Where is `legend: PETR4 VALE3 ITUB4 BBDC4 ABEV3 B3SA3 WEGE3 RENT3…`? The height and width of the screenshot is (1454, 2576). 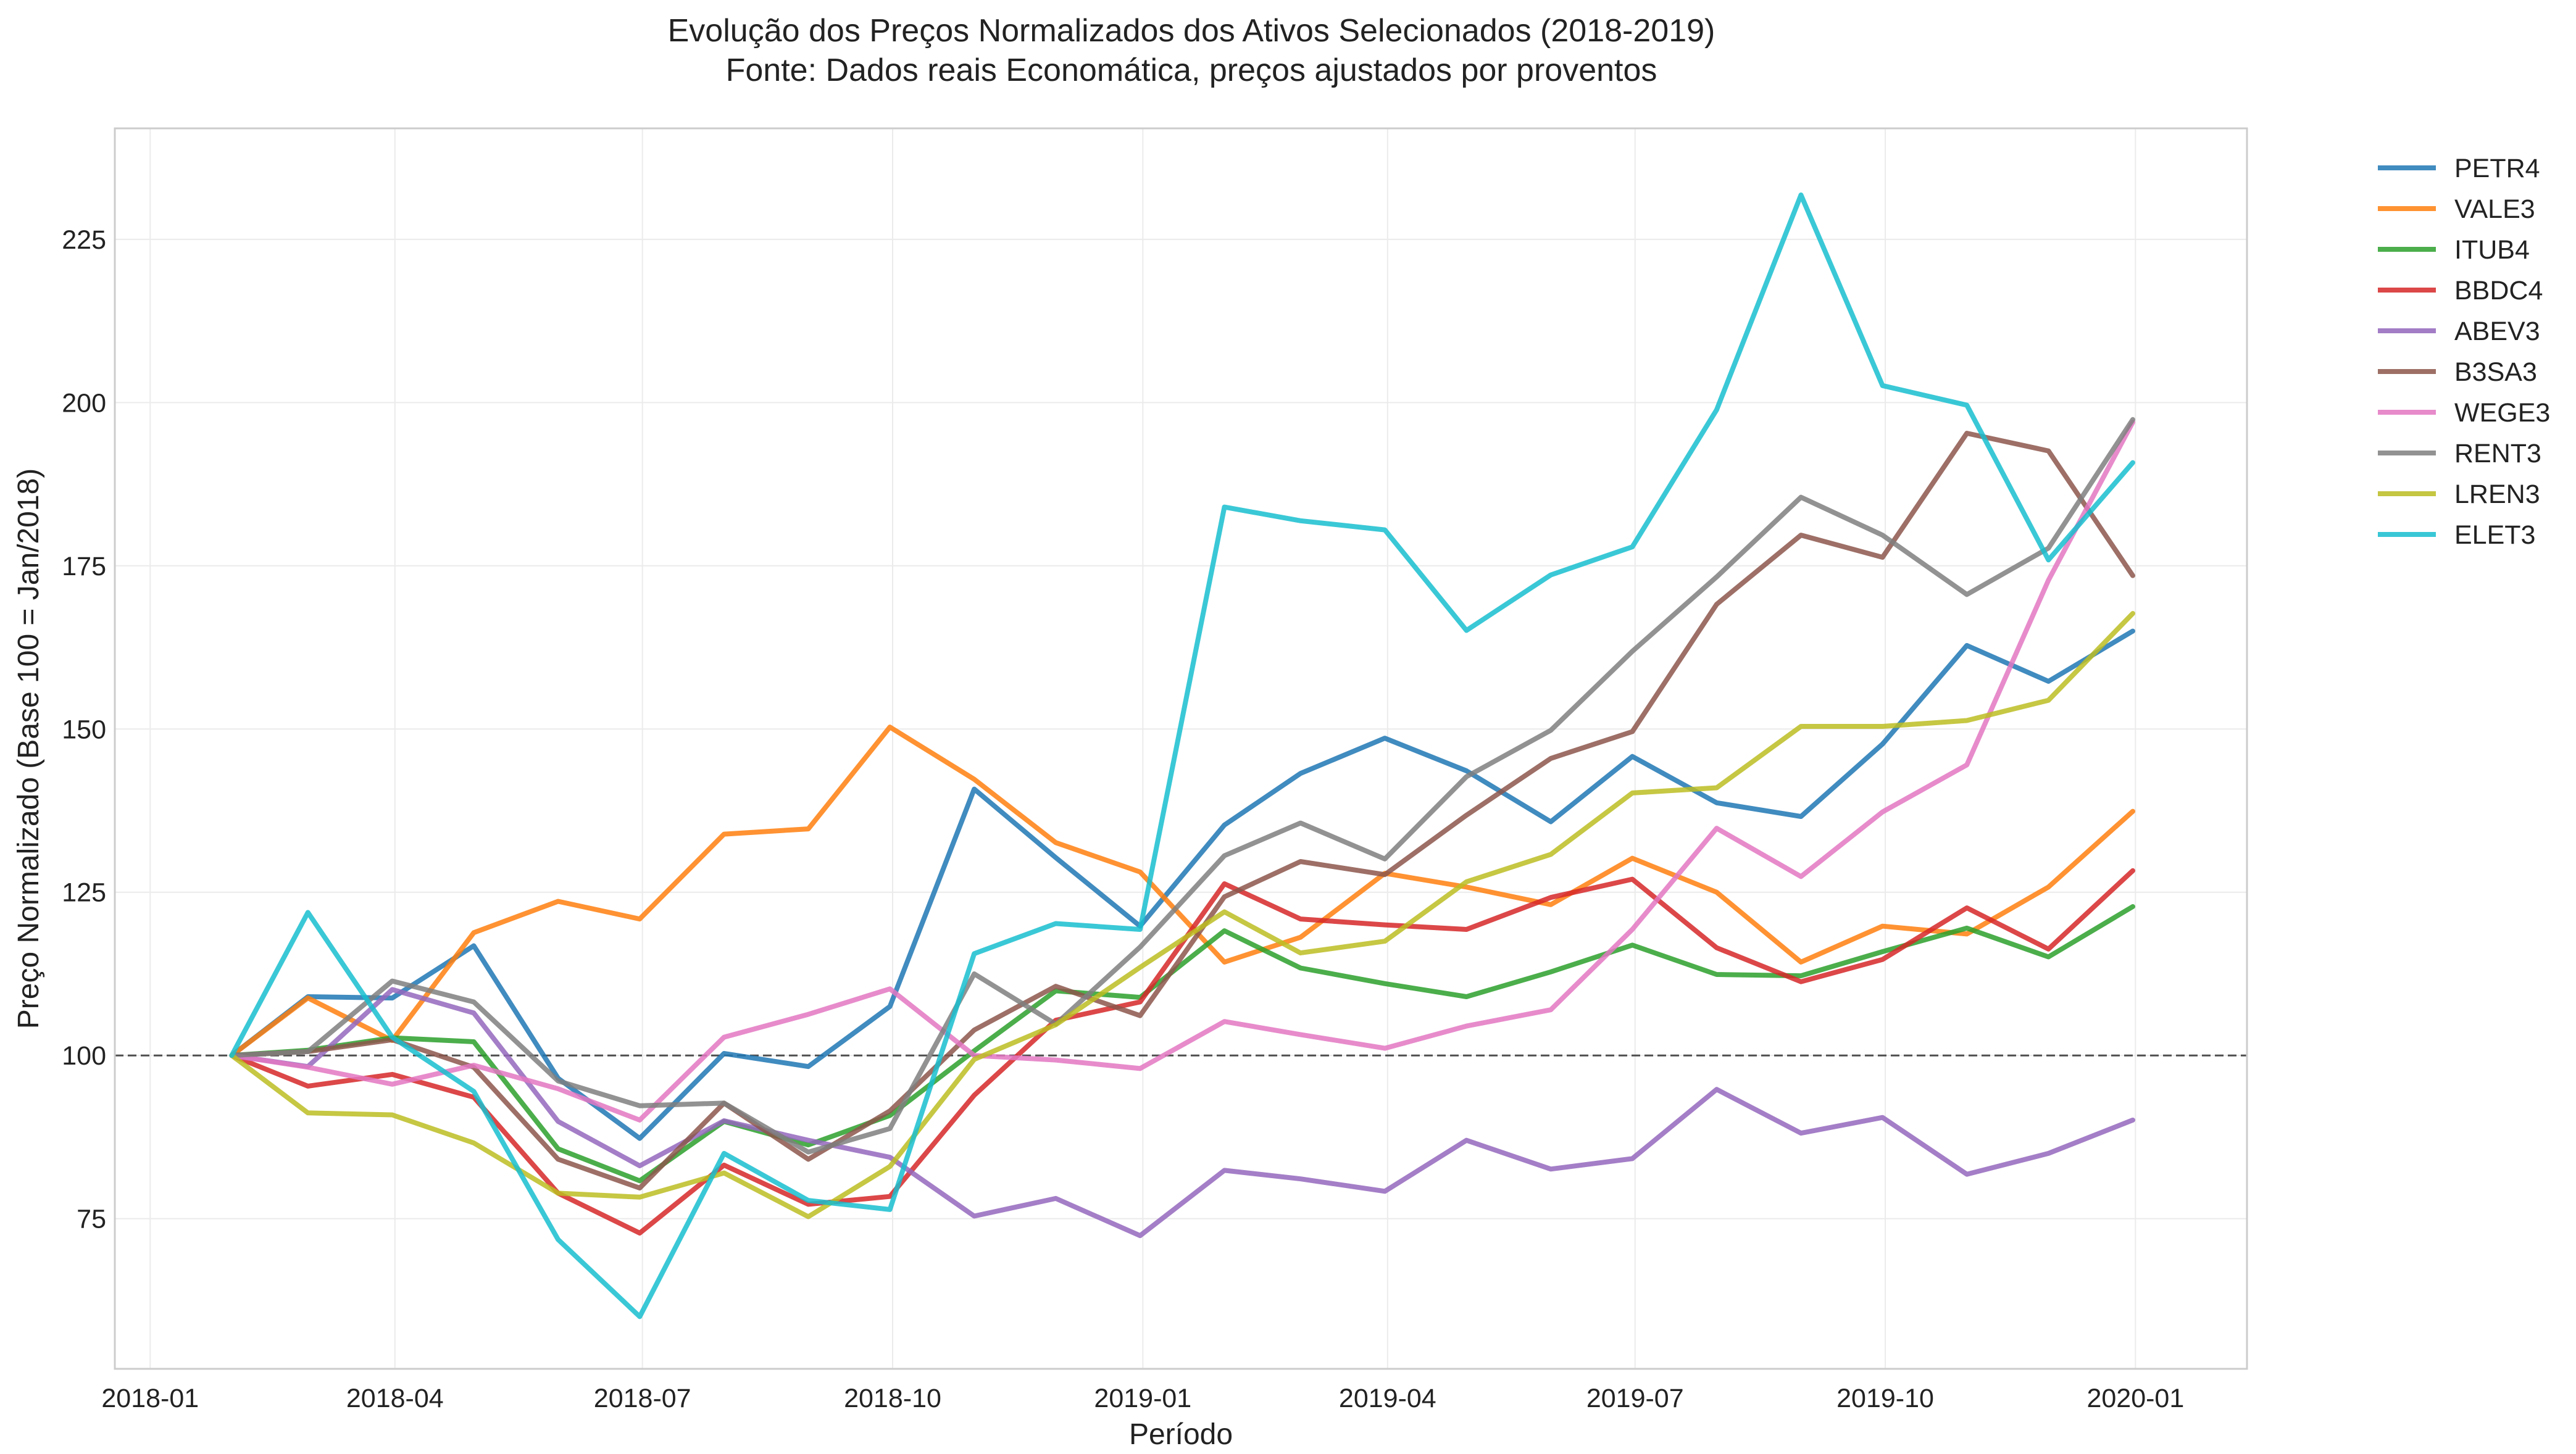
legend: PETR4 VALE3 ITUB4 BBDC4 ABEV3 B3SA3 WEGE3 RENT3… is located at coordinates (2464, 352).